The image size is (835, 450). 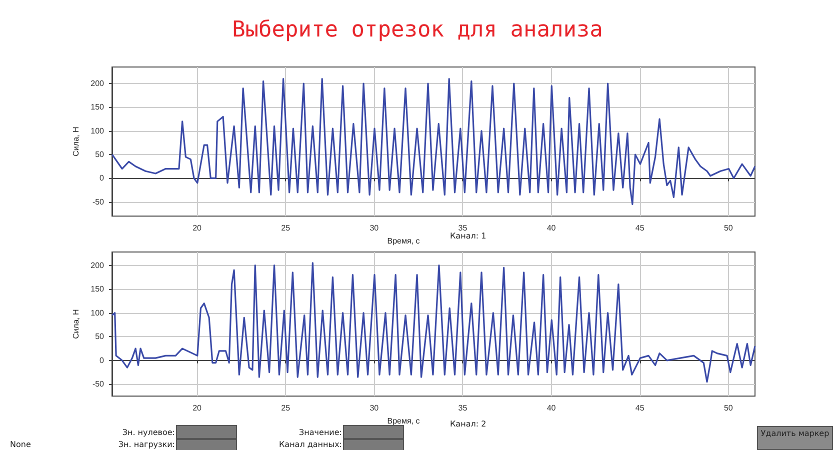 I want to click on text: None, so click(x=20, y=444).